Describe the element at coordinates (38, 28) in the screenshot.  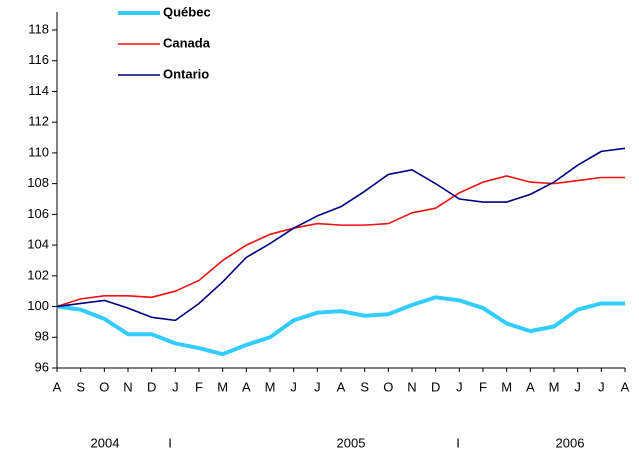
I see `y-tick-label: 118` at that location.